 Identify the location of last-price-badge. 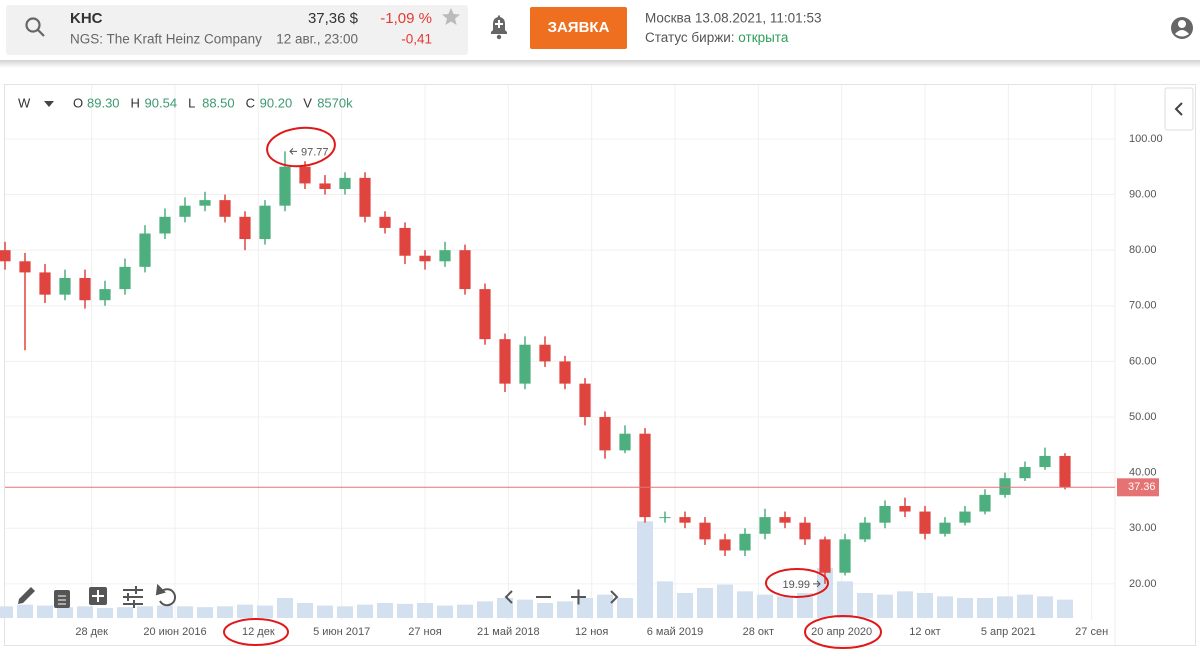
(1138, 487).